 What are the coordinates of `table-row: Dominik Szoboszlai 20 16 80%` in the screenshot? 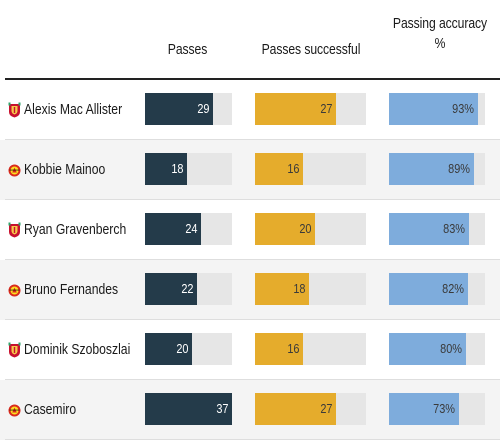 It's located at (250, 350).